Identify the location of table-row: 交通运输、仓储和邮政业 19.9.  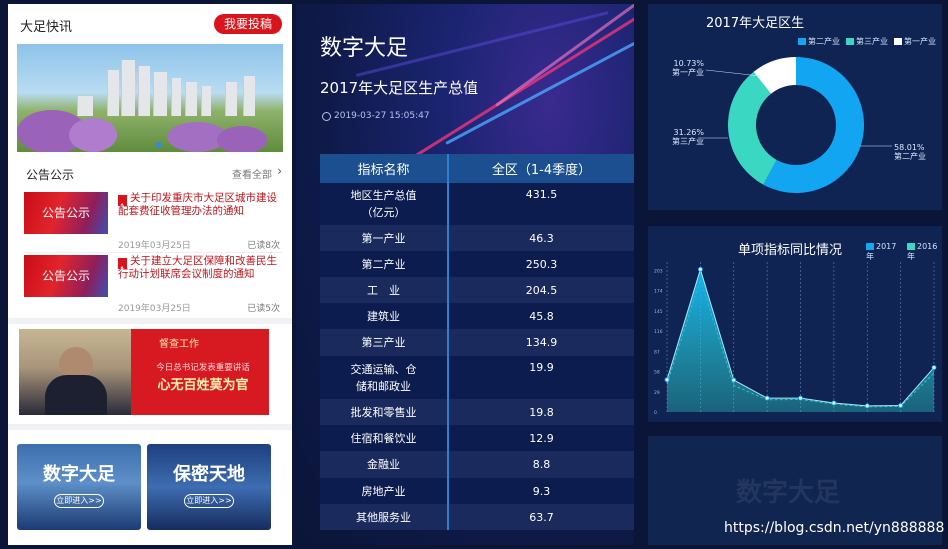
(477, 377).